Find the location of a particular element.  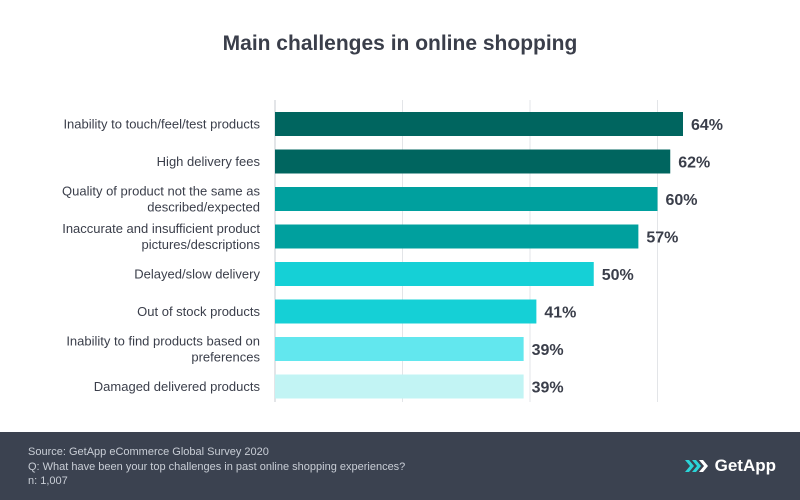

category-label-line: Damaged delivered products is located at coordinates (177, 386).